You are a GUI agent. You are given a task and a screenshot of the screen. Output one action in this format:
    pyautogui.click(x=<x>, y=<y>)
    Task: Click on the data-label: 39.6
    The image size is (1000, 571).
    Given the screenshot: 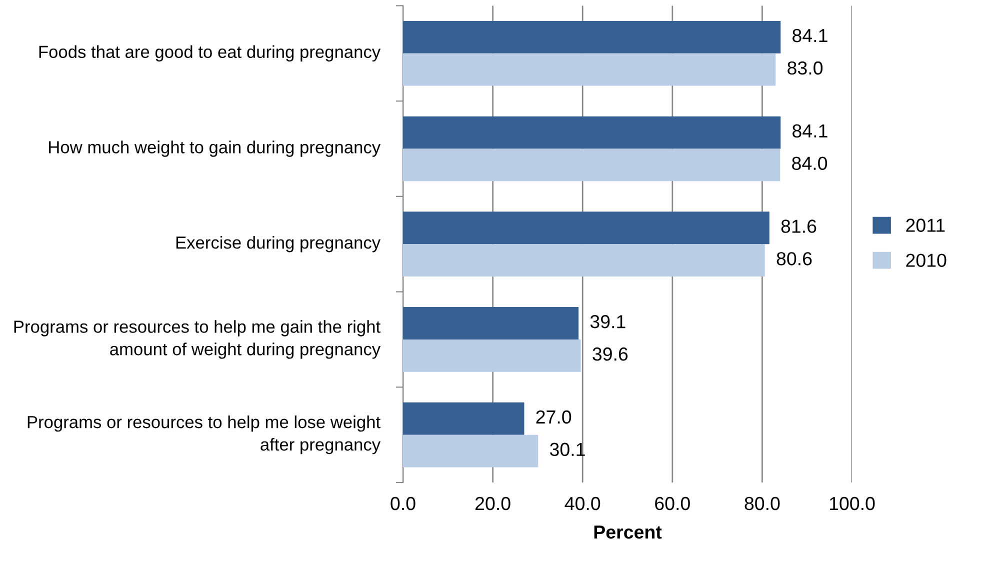 What is the action you would take?
    pyautogui.click(x=610, y=354)
    